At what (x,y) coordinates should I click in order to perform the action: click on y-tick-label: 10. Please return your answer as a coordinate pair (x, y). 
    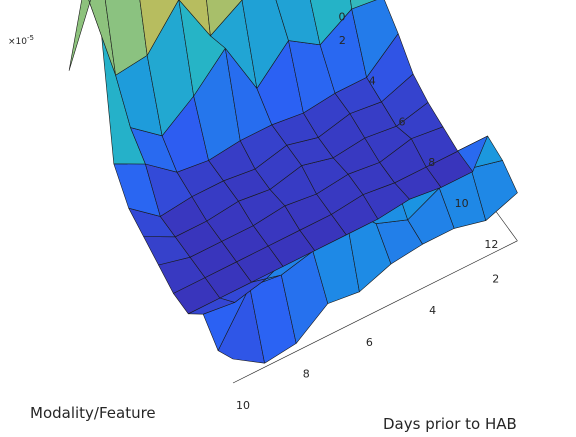
    Looking at the image, I should click on (462, 203).